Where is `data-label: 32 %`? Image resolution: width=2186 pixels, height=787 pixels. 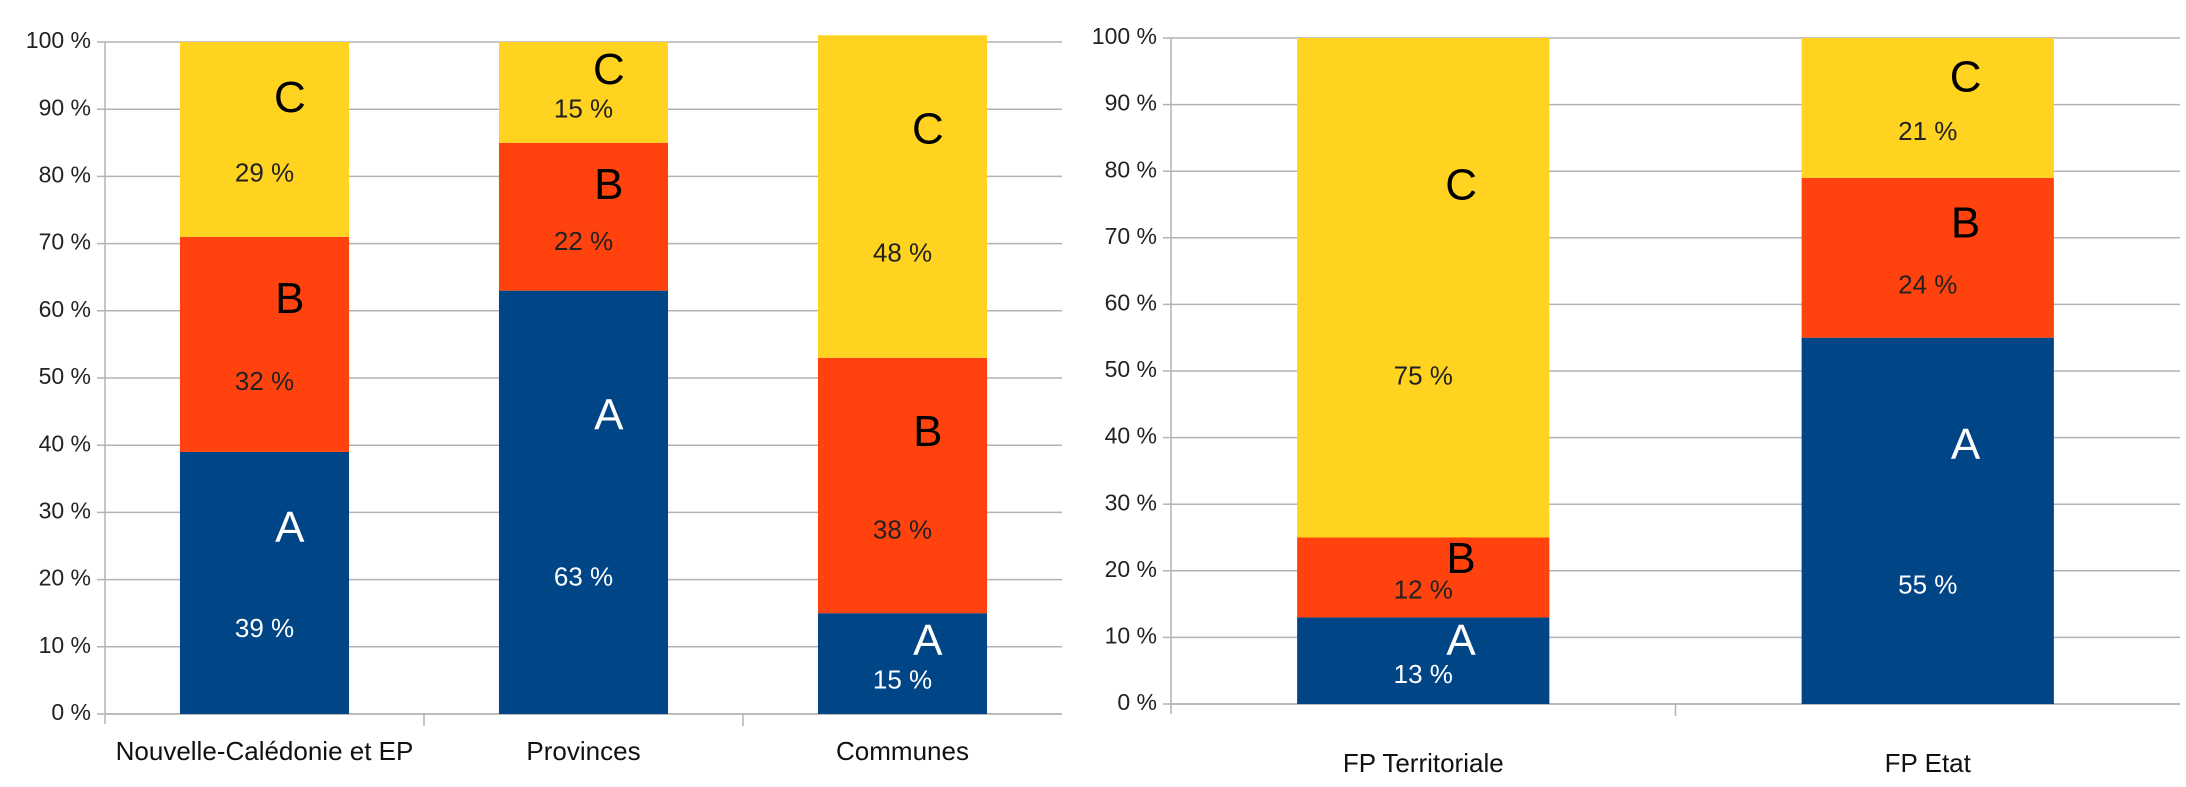
data-label: 32 % is located at coordinates (264, 381).